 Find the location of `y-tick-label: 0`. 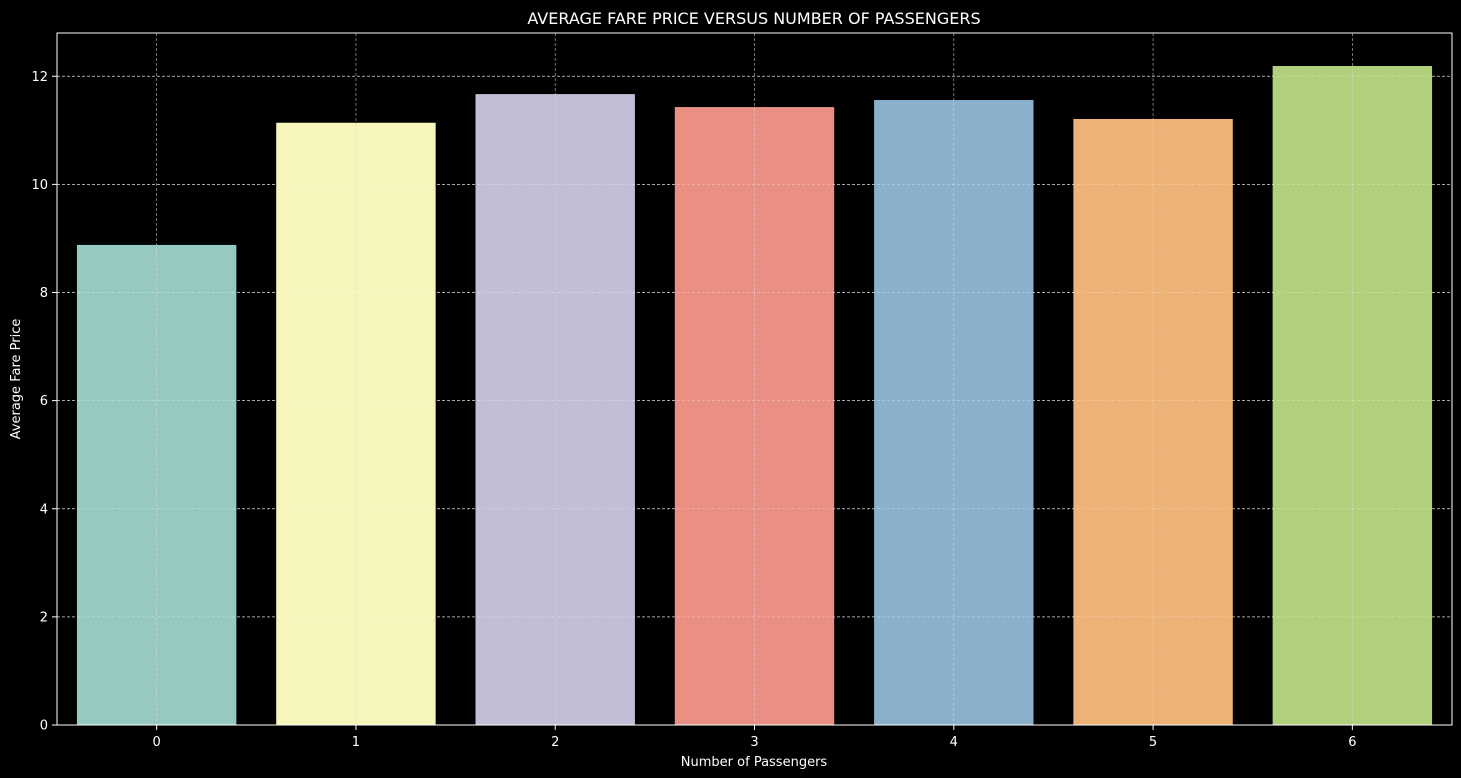

y-tick-label: 0 is located at coordinates (44, 726).